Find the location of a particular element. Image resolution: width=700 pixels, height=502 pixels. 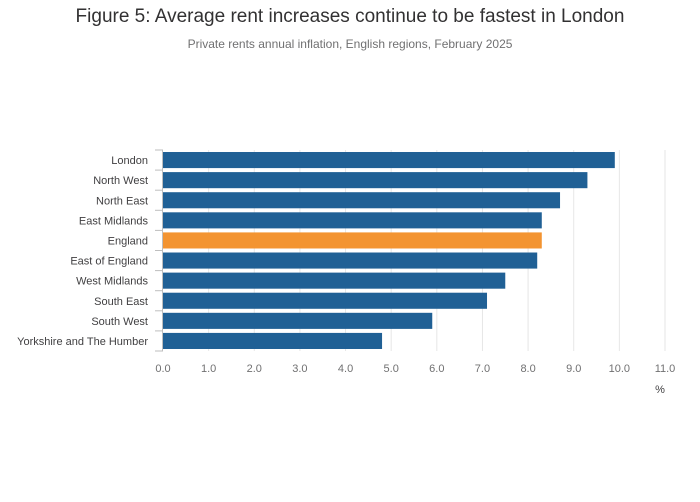

category-label: London is located at coordinates (129, 161).